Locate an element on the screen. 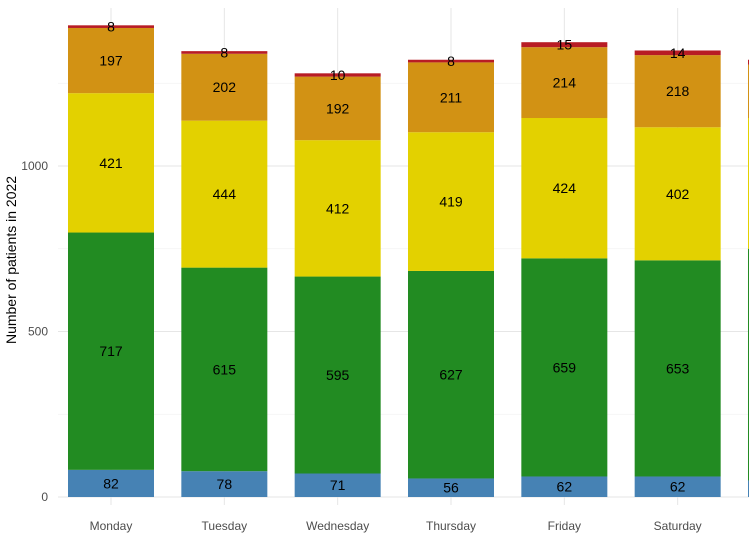 The width and height of the screenshot is (749, 539). bar-tuesday-orange is located at coordinates (224, 87).